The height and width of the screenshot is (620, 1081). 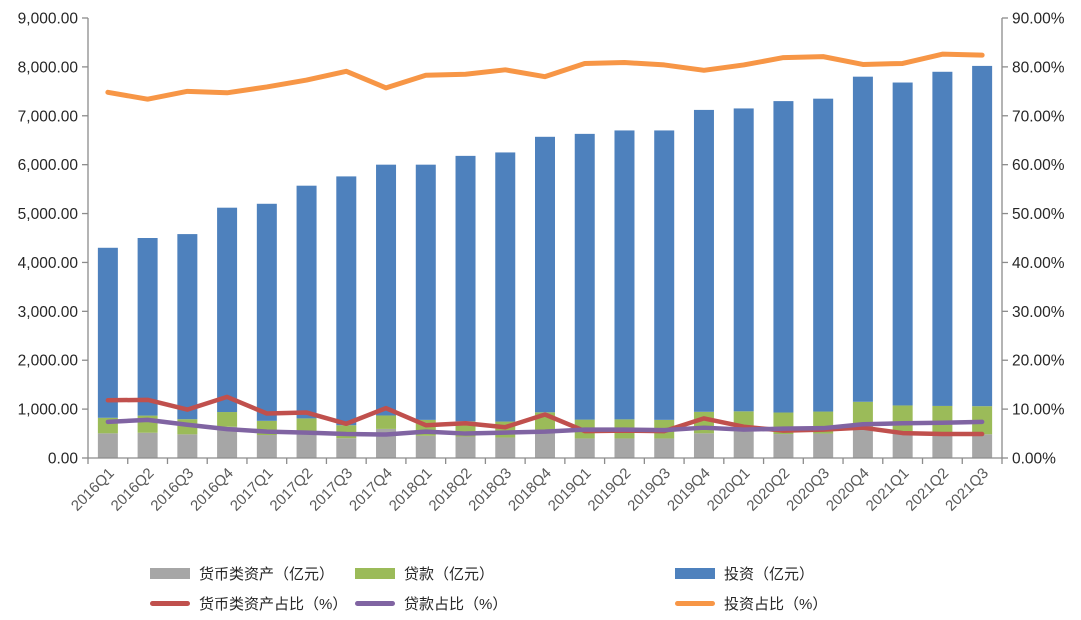 I want to click on bar-segment-0-2016Q3, so click(x=187, y=446).